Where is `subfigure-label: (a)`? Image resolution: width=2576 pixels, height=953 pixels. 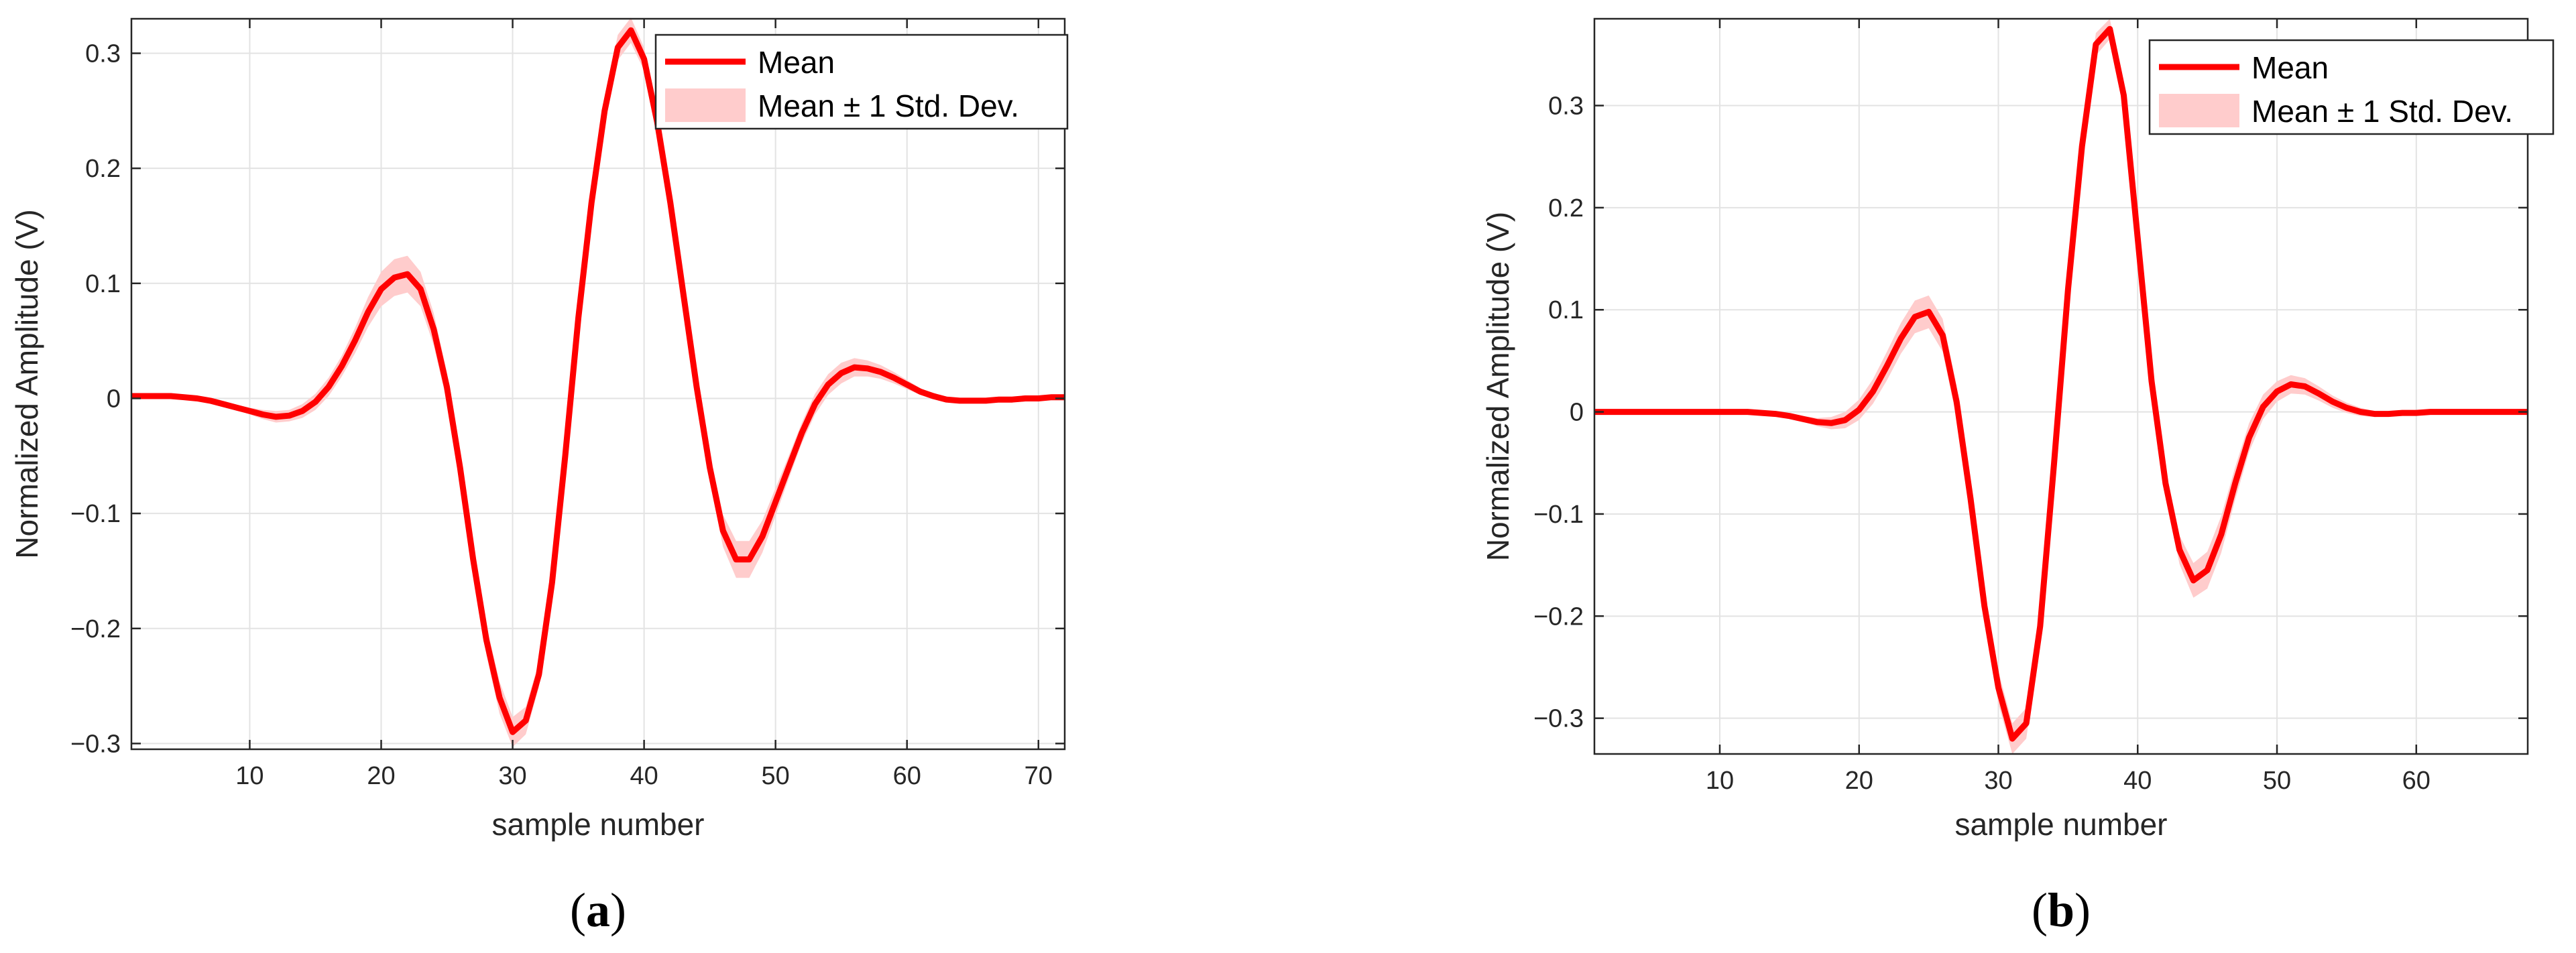 subfigure-label: (a) is located at coordinates (598, 910).